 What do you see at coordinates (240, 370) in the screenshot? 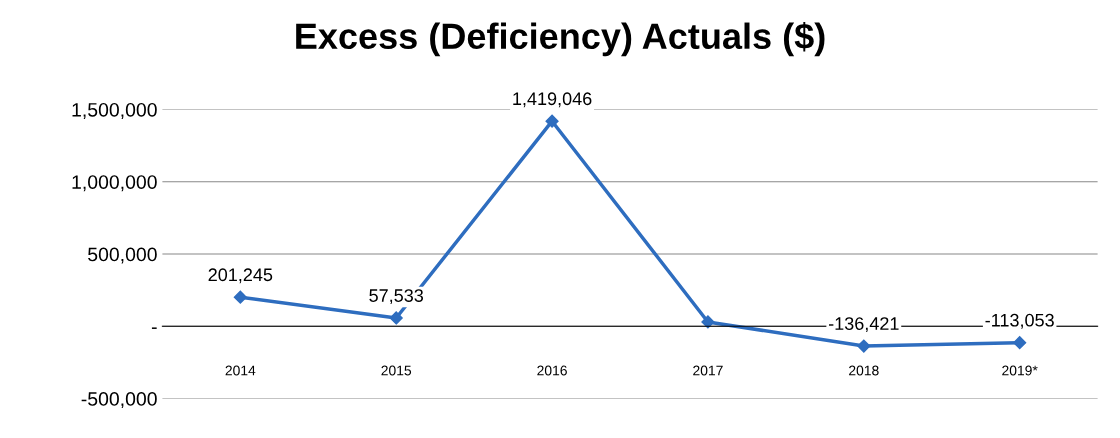
I see `x-tick-label: 2014` at bounding box center [240, 370].